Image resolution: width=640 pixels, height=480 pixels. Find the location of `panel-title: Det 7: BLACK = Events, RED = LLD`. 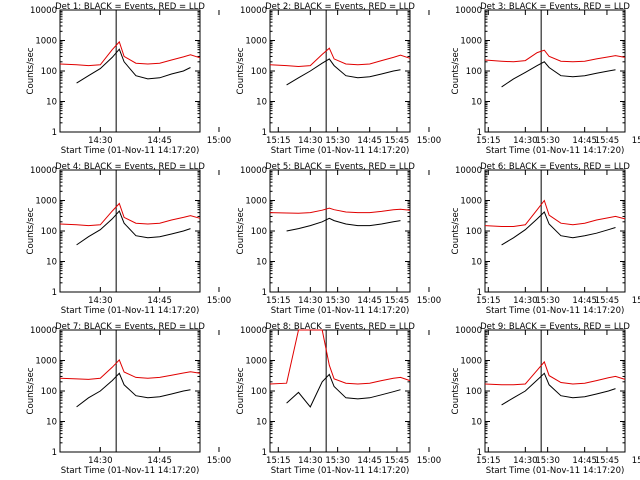

panel-title: Det 7: BLACK = Events, RED = LLD is located at coordinates (130, 327).